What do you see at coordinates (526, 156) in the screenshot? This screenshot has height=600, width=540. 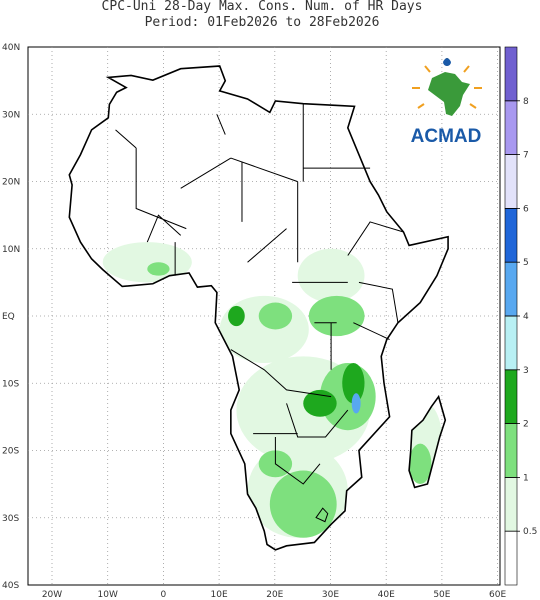 I see `colorbar-label: 7` at bounding box center [526, 156].